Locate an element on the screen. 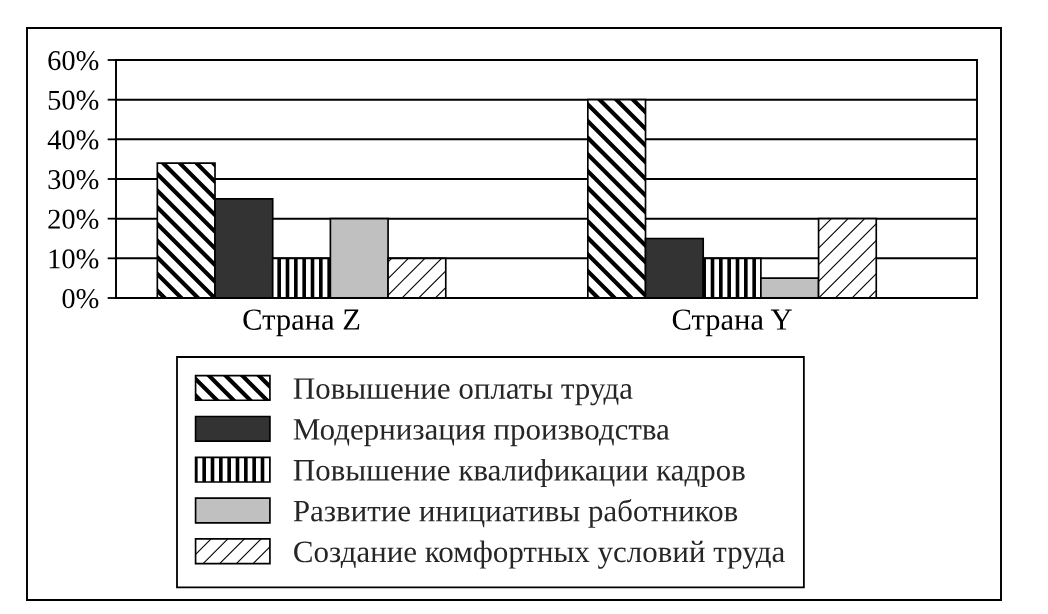 This screenshot has height=614, width=1048. legend-label: Повышение квалификации кадров is located at coordinates (519, 472).